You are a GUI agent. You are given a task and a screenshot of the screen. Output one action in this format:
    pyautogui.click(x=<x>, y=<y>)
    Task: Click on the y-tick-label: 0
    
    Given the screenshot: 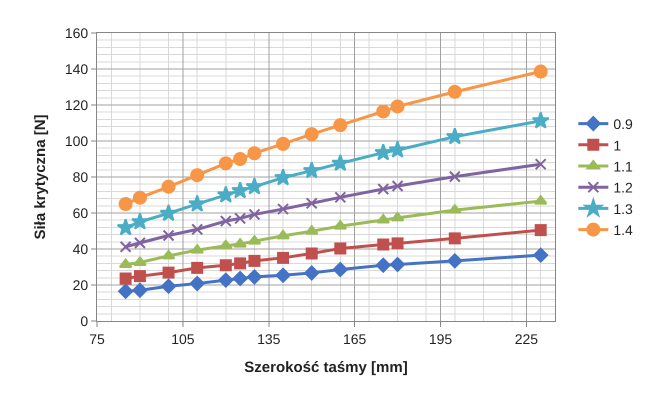 What is the action you would take?
    pyautogui.click(x=84, y=320)
    